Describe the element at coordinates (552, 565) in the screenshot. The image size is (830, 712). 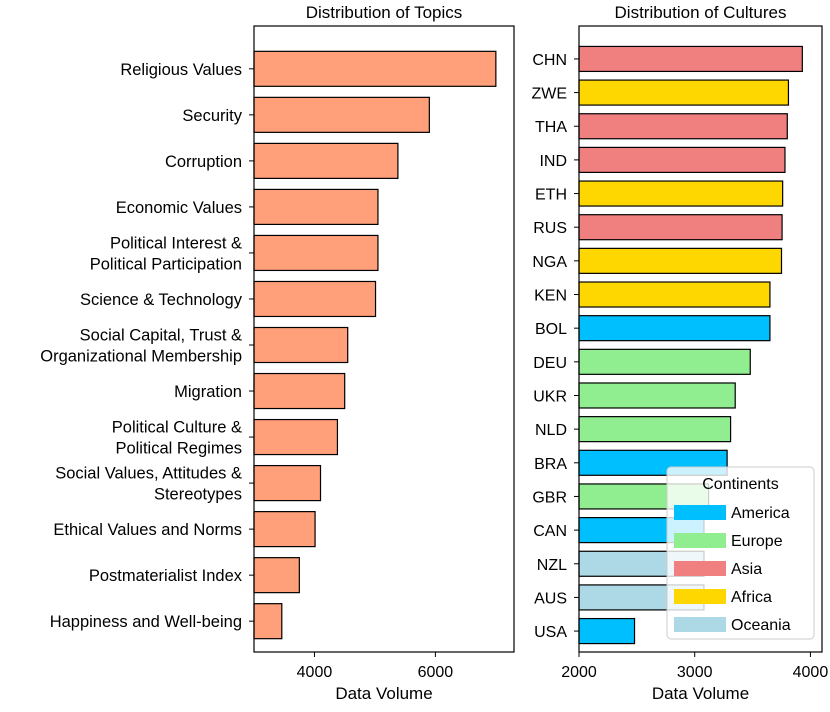
I see `cultures-category-label: NZL` at that location.